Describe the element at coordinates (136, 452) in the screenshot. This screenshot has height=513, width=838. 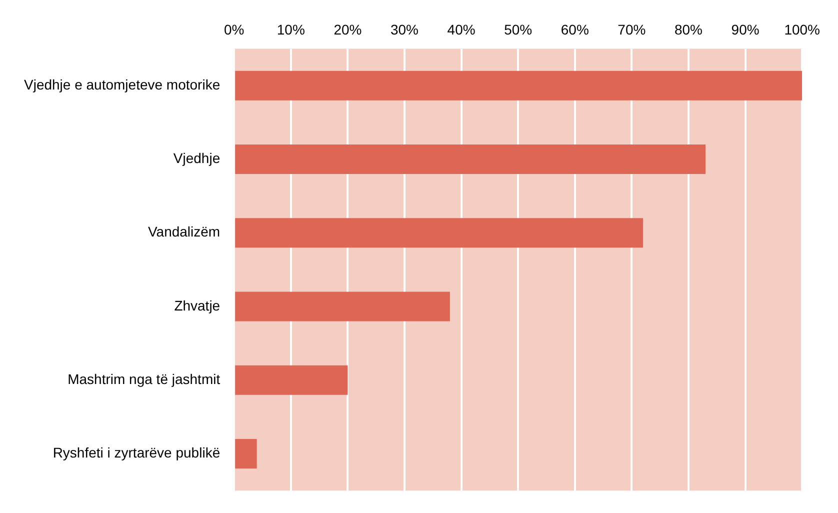
I see `y-tick-label: Ryshfeti i zyrtarëve publikë` at that location.